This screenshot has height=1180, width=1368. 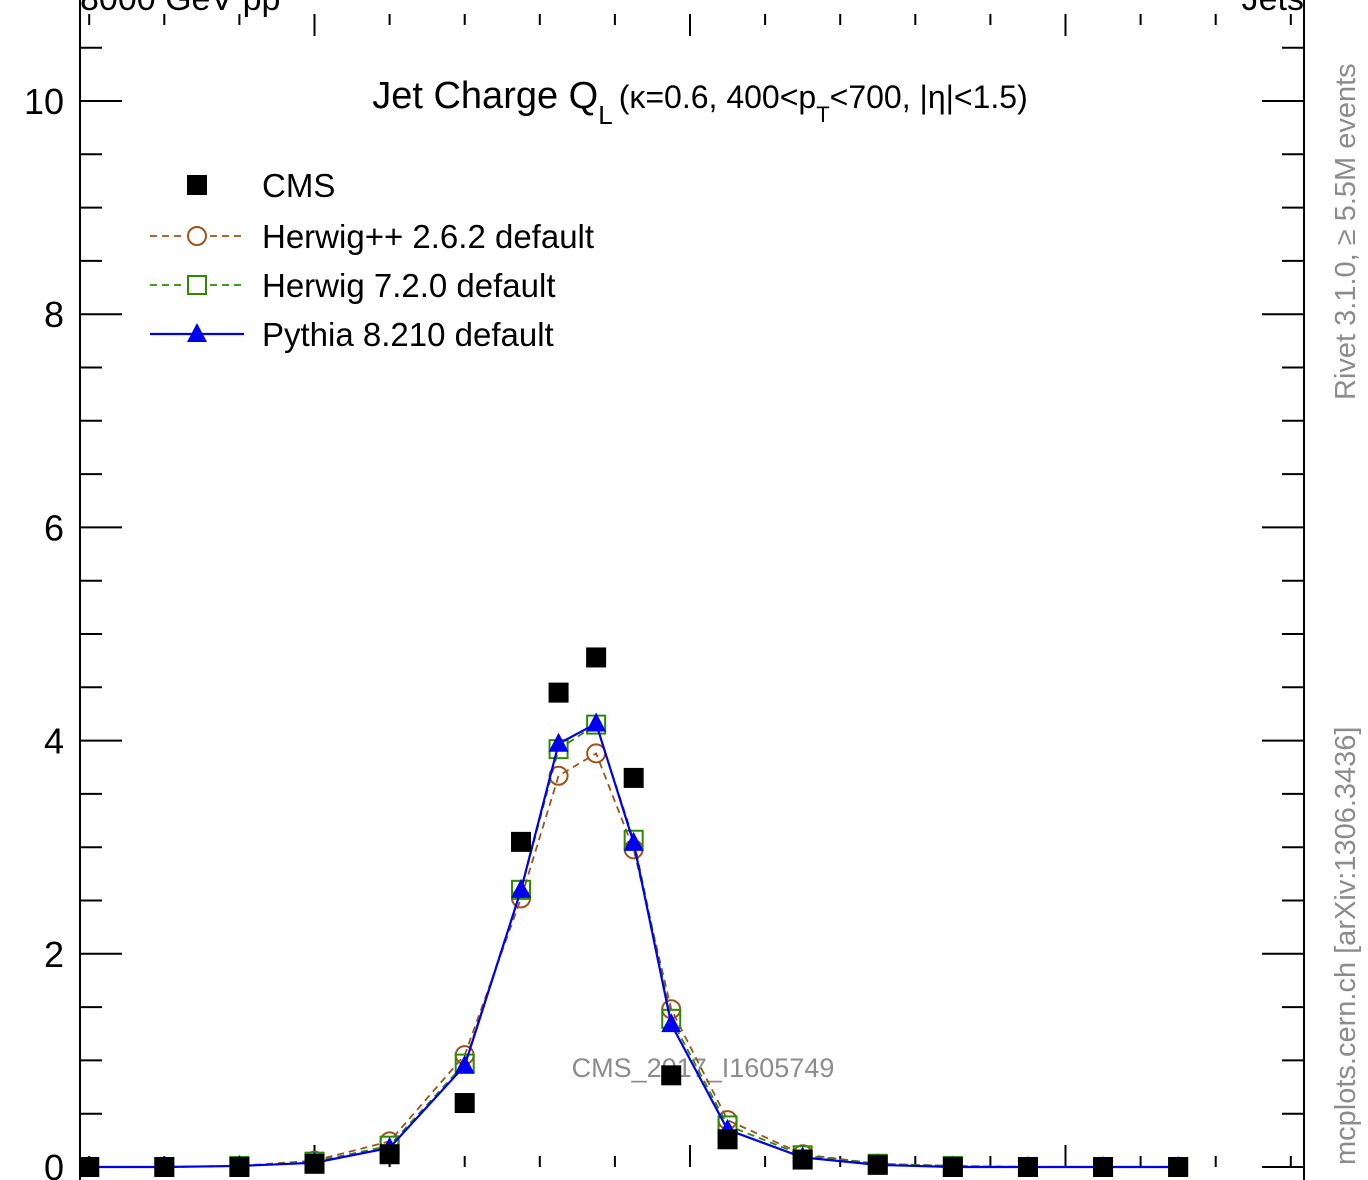 What do you see at coordinates (428, 236) in the screenshot?
I see `legend-label: Herwig++ 2.6.2 default` at bounding box center [428, 236].